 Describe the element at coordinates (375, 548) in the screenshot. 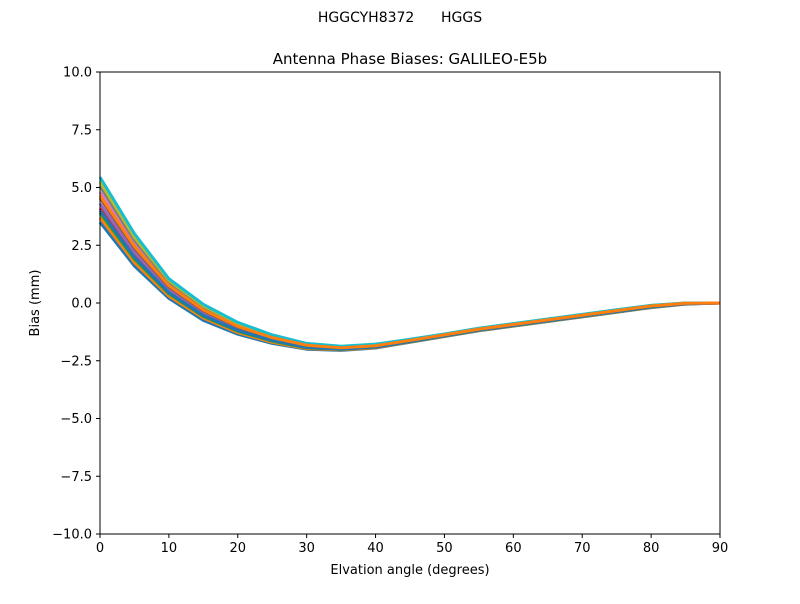

I see `x-tick-label: 40` at that location.